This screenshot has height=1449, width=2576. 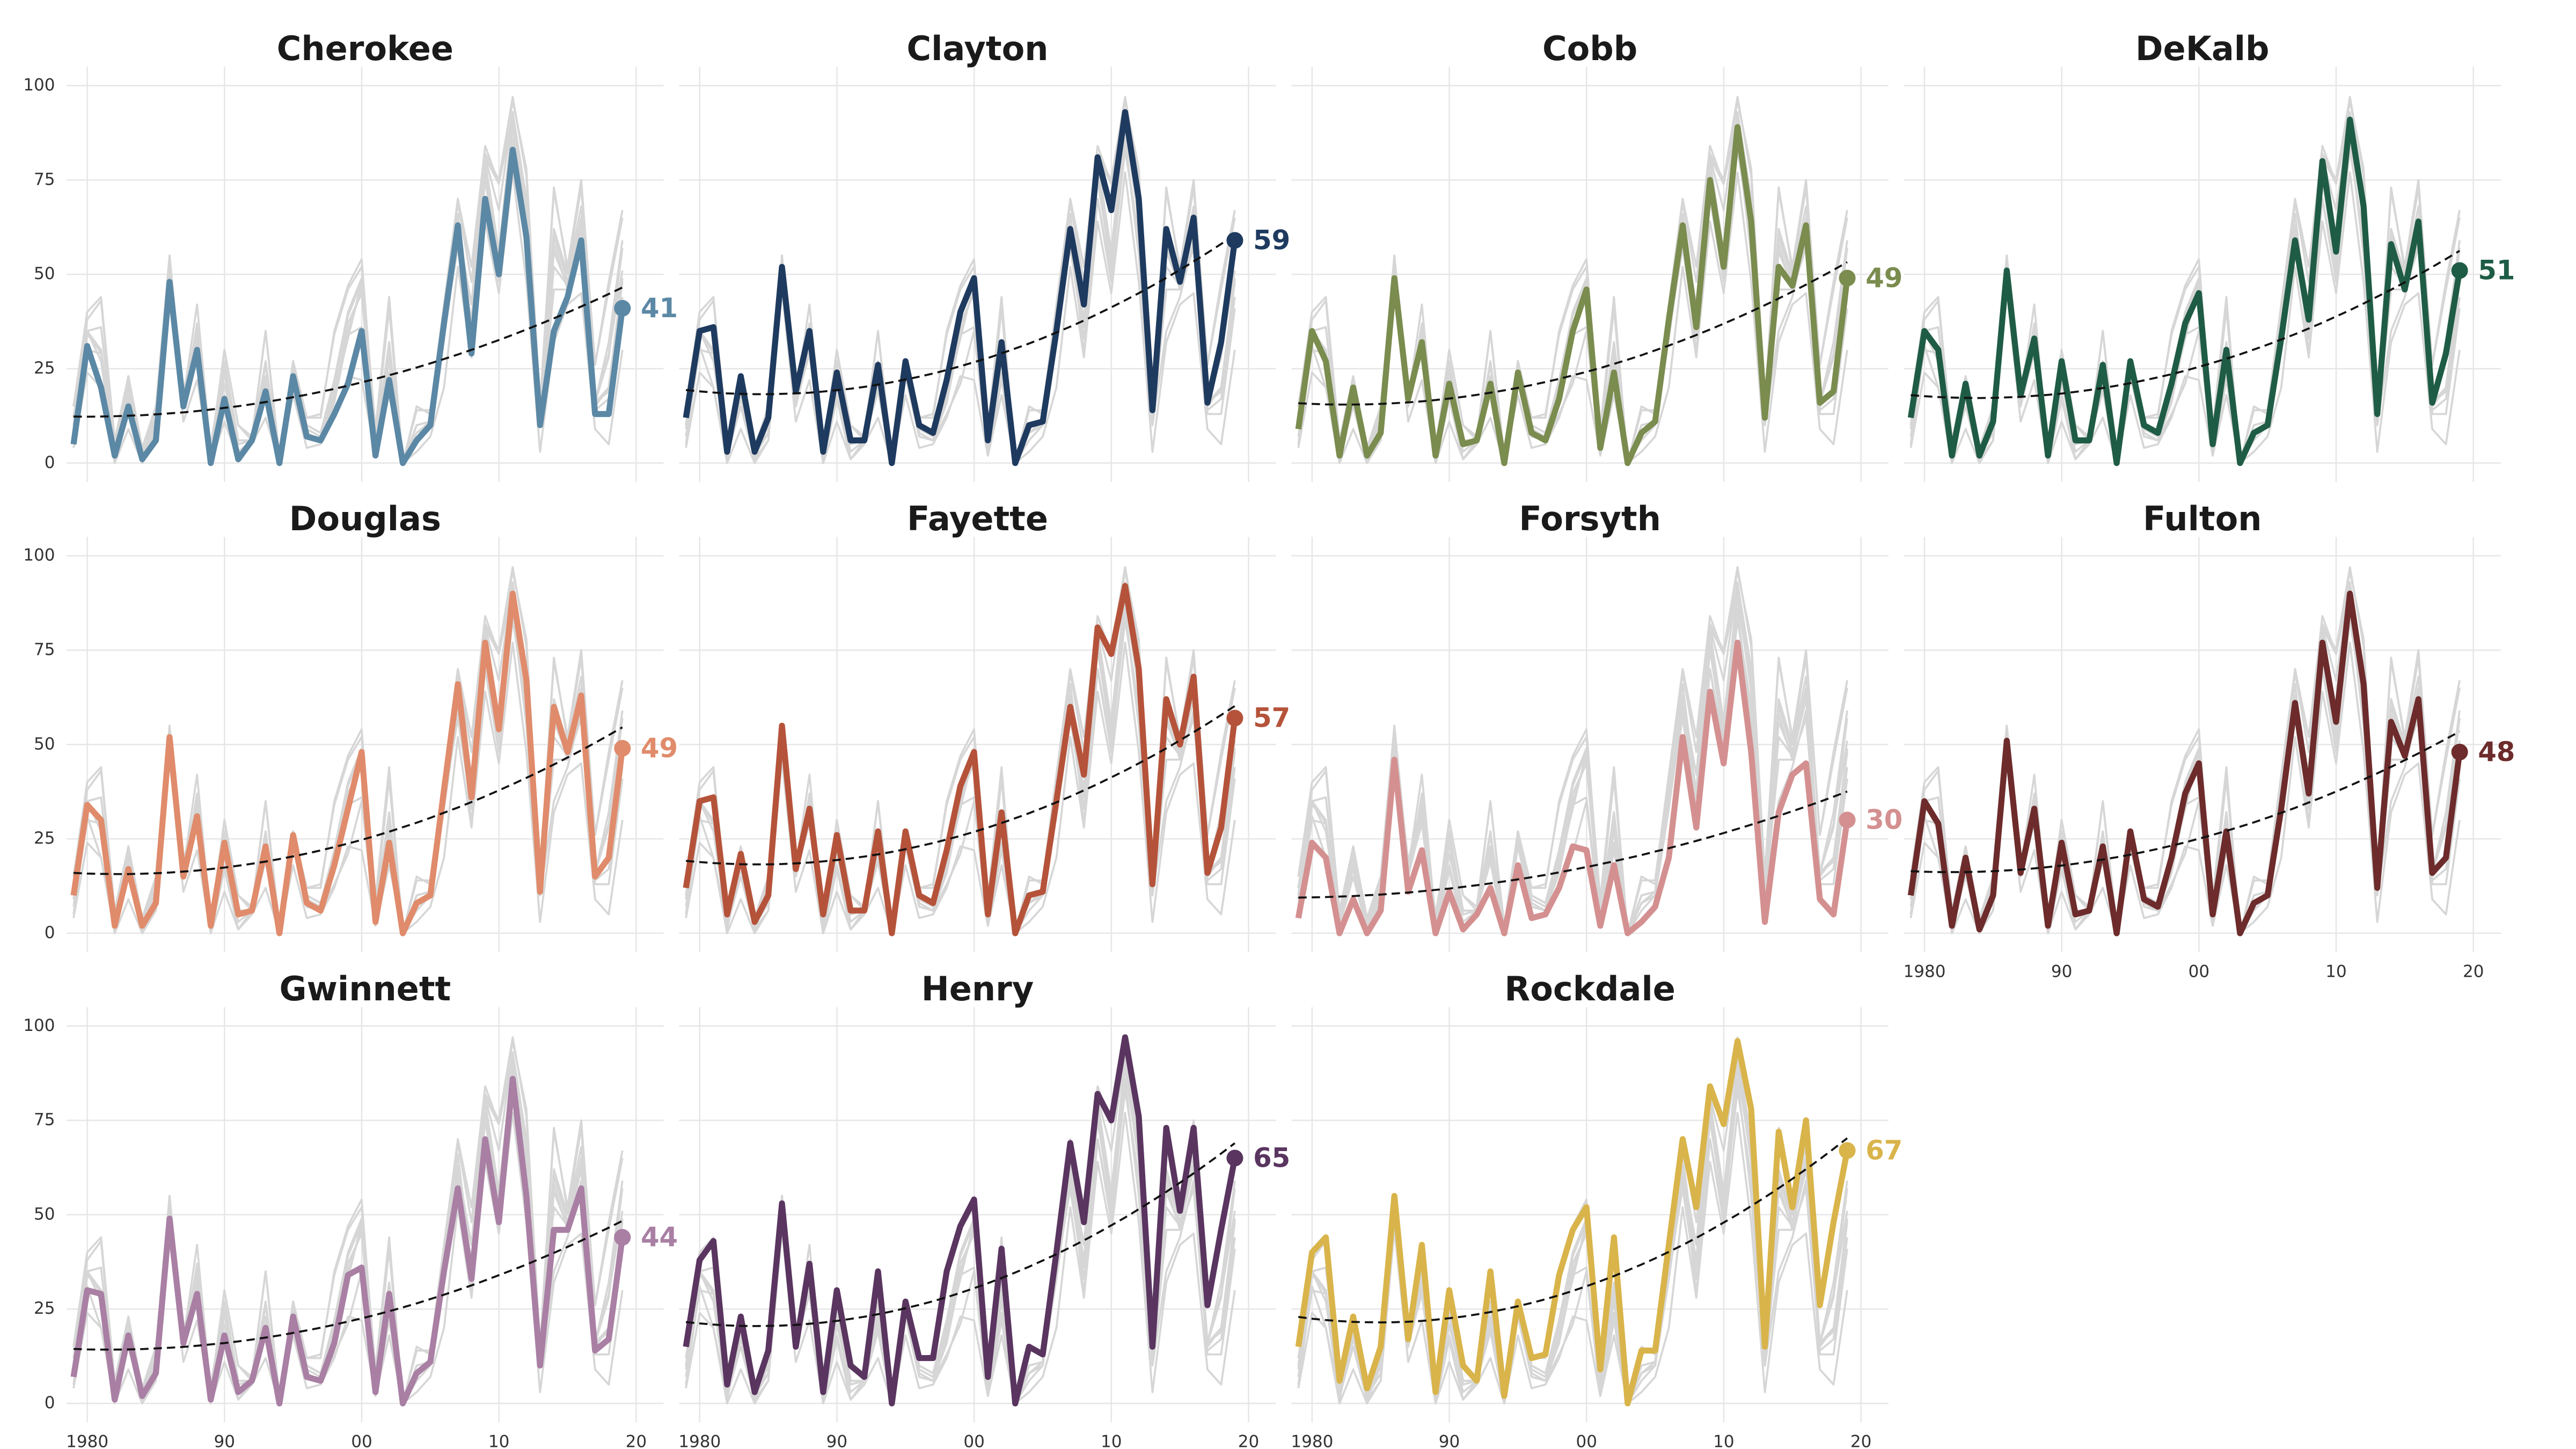 I want to click on panel-title: Gwinnett, so click(x=365, y=988).